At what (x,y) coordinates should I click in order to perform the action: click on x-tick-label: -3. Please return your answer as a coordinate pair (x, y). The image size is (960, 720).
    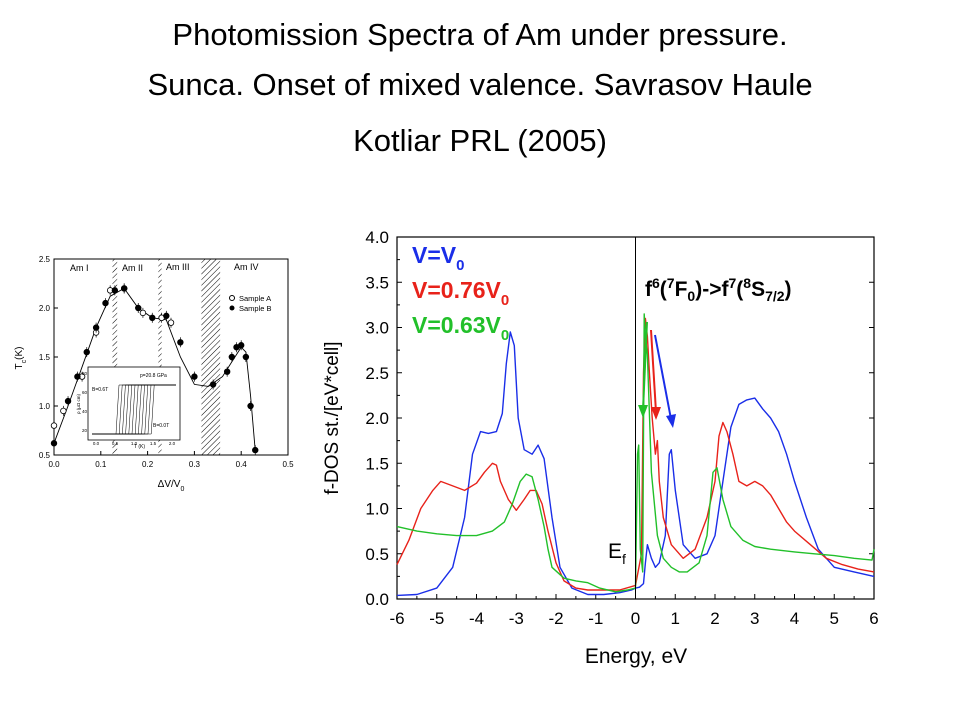
    Looking at the image, I should click on (516, 618).